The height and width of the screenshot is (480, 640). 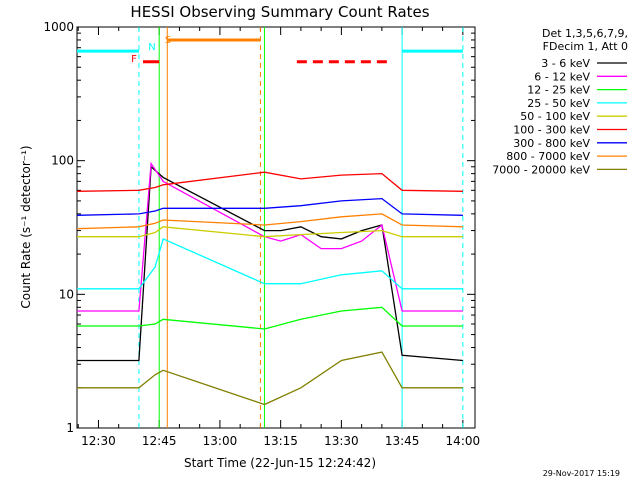 What do you see at coordinates (402, 441) in the screenshot?
I see `x-tick-label: 13:45` at bounding box center [402, 441].